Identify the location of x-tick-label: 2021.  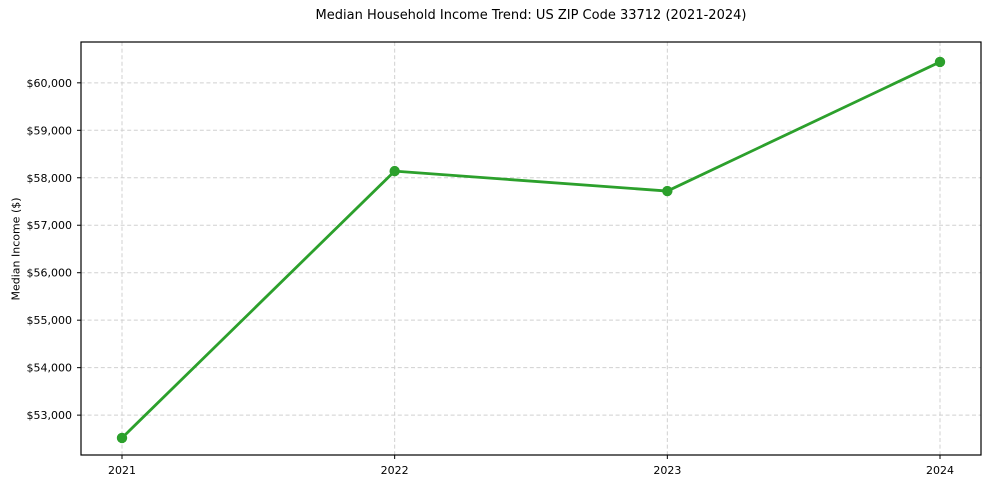
(122, 470).